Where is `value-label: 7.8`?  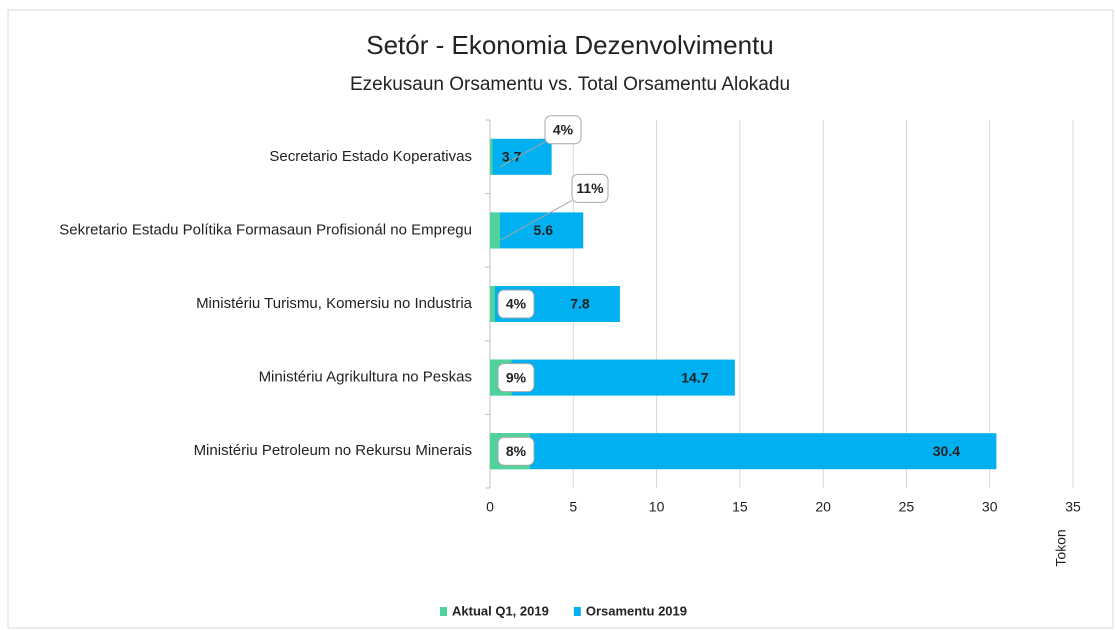
value-label: 7.8 is located at coordinates (580, 304).